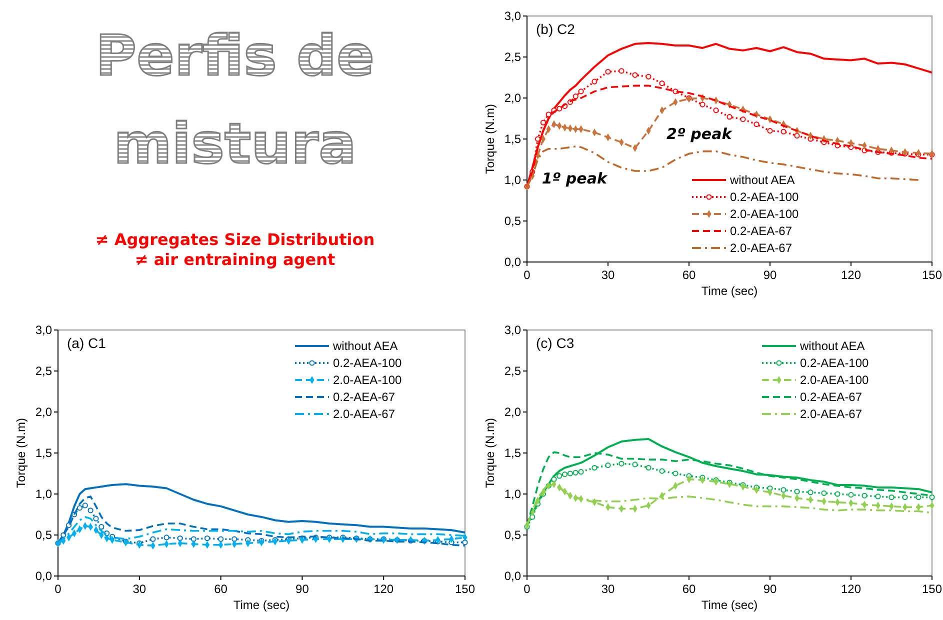 This screenshot has width=943, height=620. What do you see at coordinates (555, 343) in the screenshot?
I see `chart-title: (c) C3` at bounding box center [555, 343].